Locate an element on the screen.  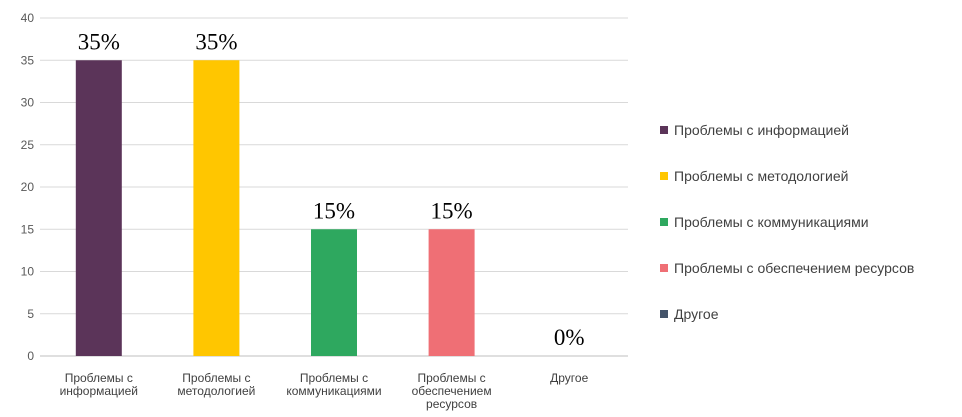
category-label: информацией is located at coordinates (99, 391).